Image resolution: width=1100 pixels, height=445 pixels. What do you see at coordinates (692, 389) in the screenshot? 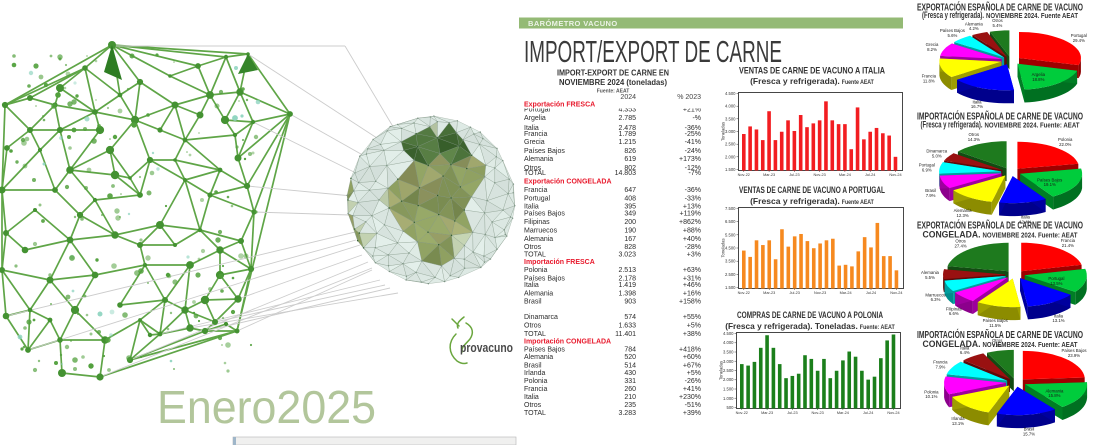
I see `svg-text: +41%` at bounding box center [692, 389].